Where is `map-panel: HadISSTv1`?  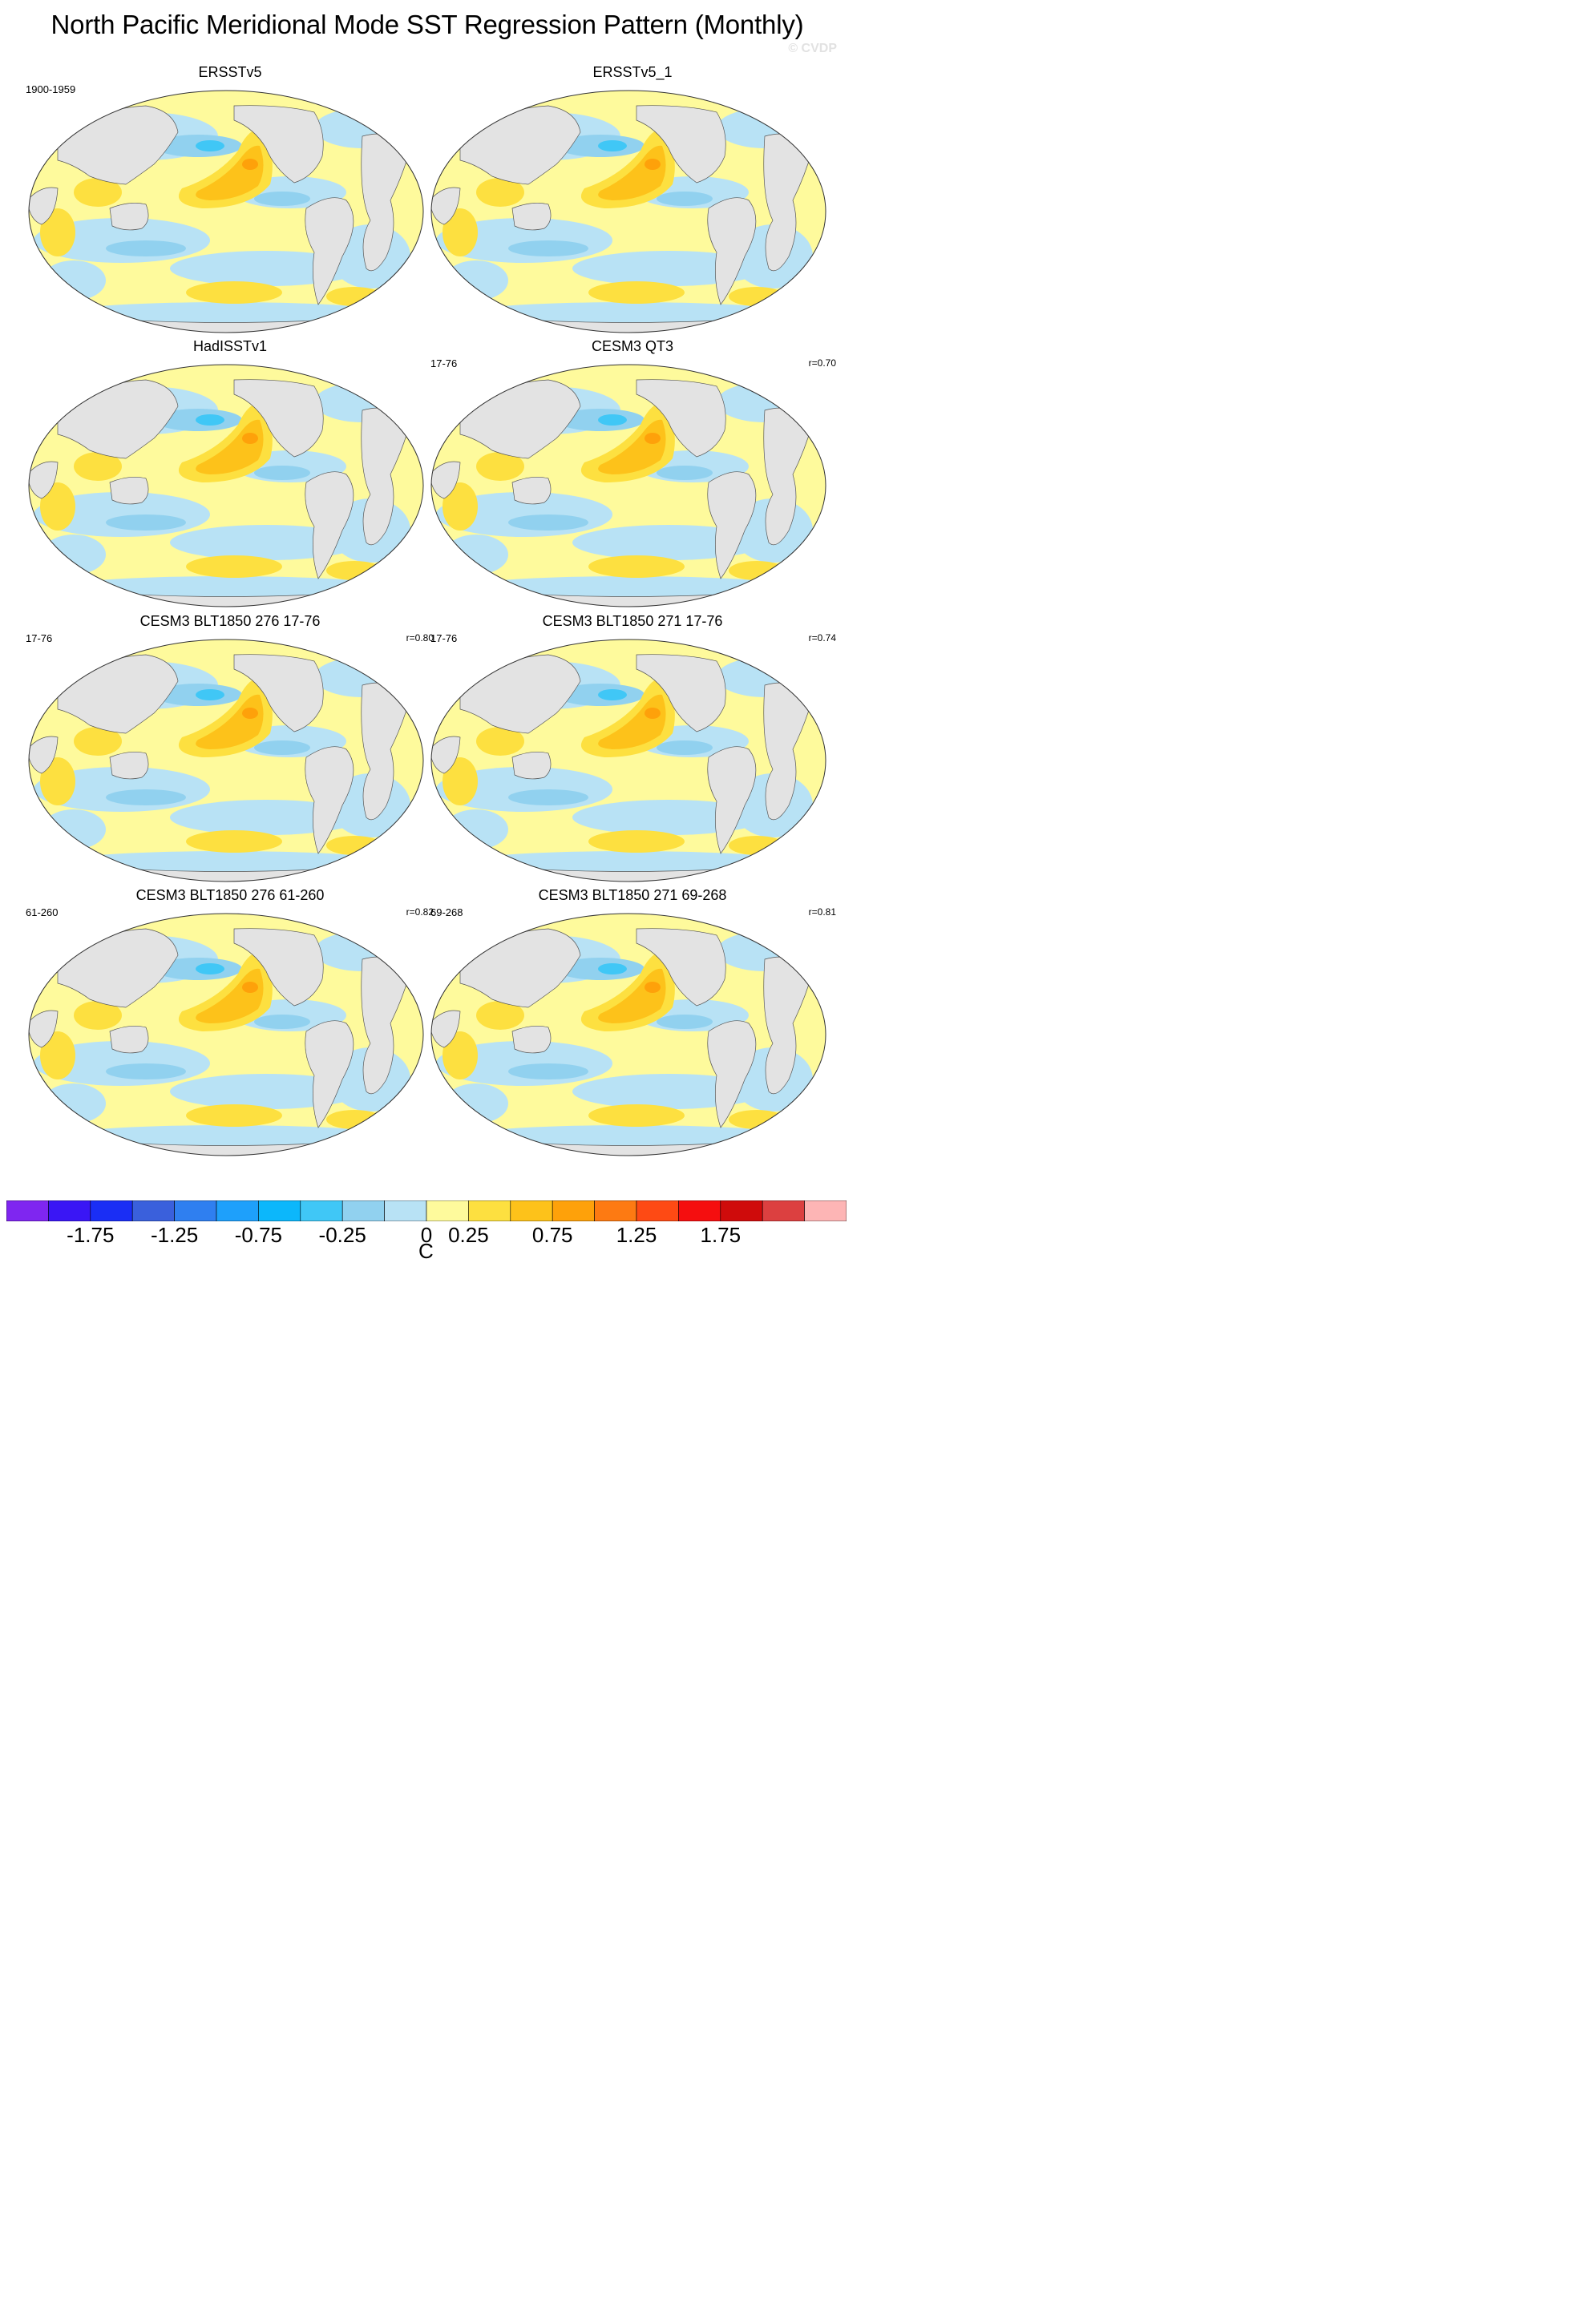 map-panel: HadISSTv1 is located at coordinates (230, 475).